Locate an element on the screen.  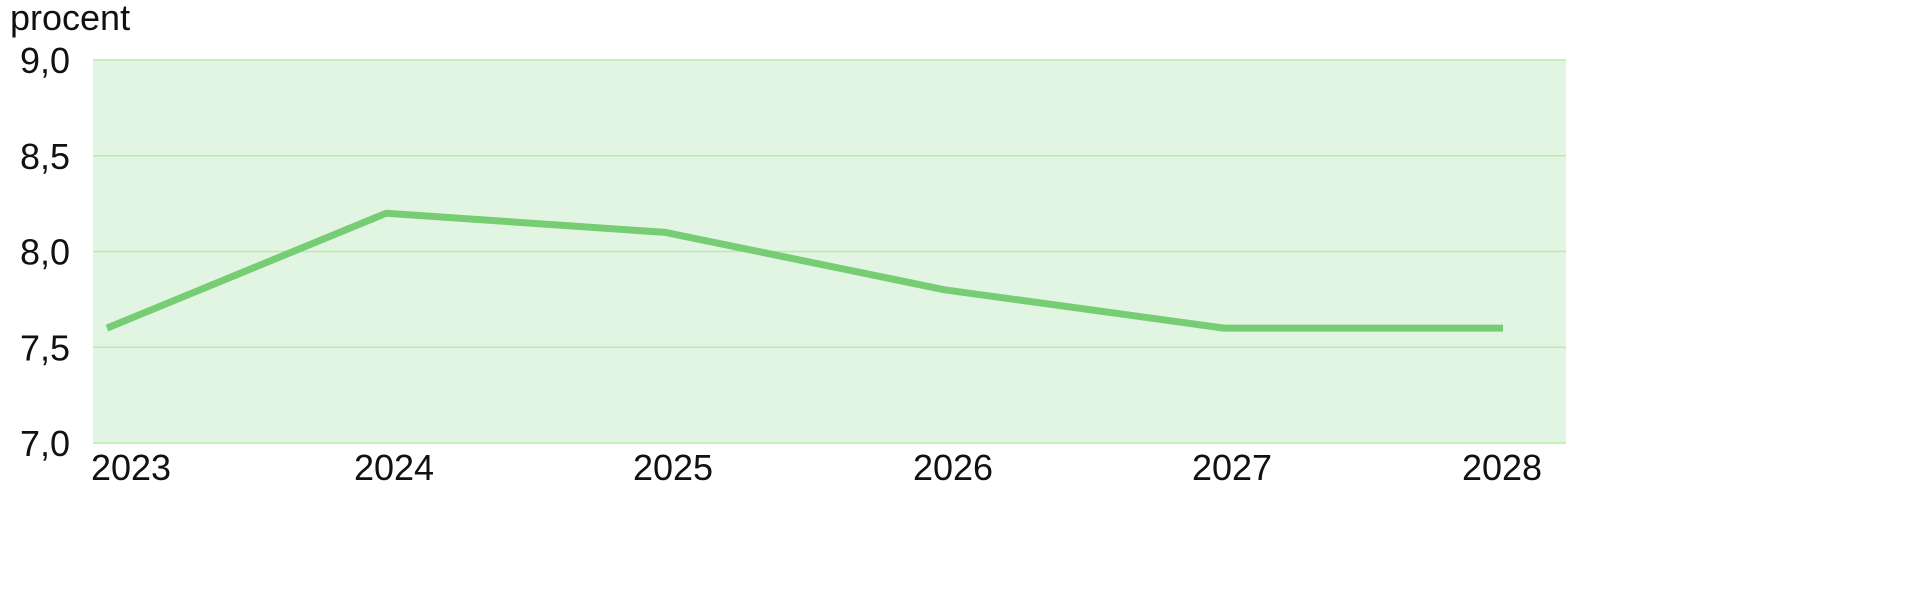
y-tick-label: 9,0 is located at coordinates (45, 60).